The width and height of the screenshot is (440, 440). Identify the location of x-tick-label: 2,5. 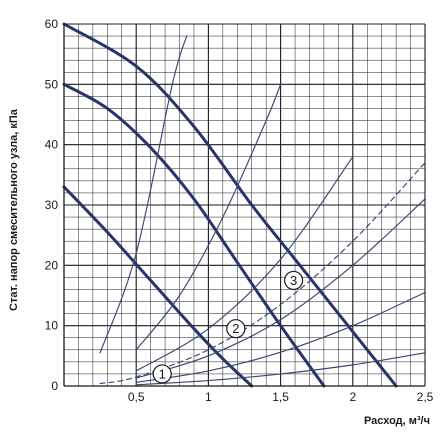
(425, 397).